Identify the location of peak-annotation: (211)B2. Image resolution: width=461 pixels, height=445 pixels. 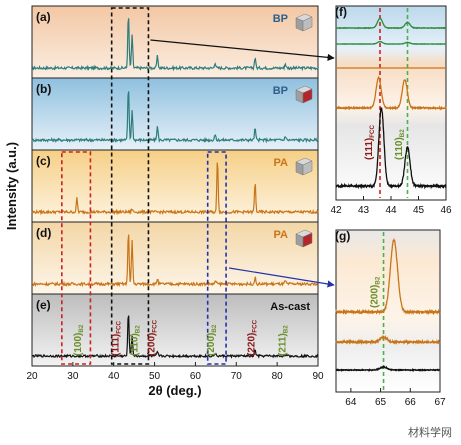
(283, 340).